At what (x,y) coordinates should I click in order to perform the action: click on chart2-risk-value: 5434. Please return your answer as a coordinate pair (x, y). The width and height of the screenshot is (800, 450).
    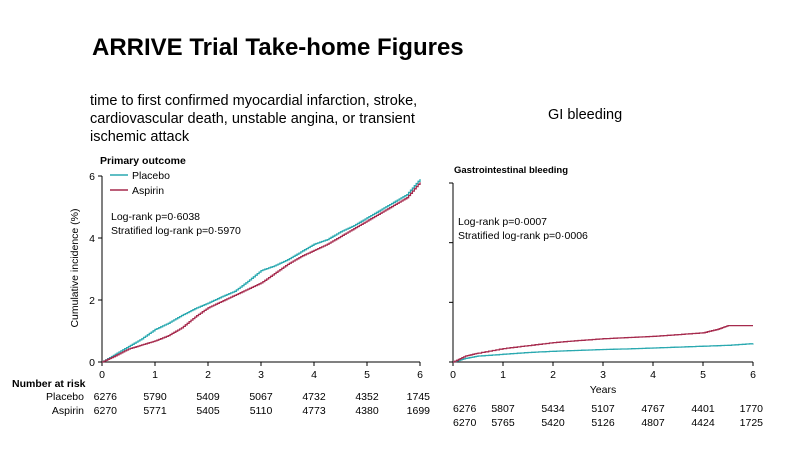
    Looking at the image, I should click on (553, 409).